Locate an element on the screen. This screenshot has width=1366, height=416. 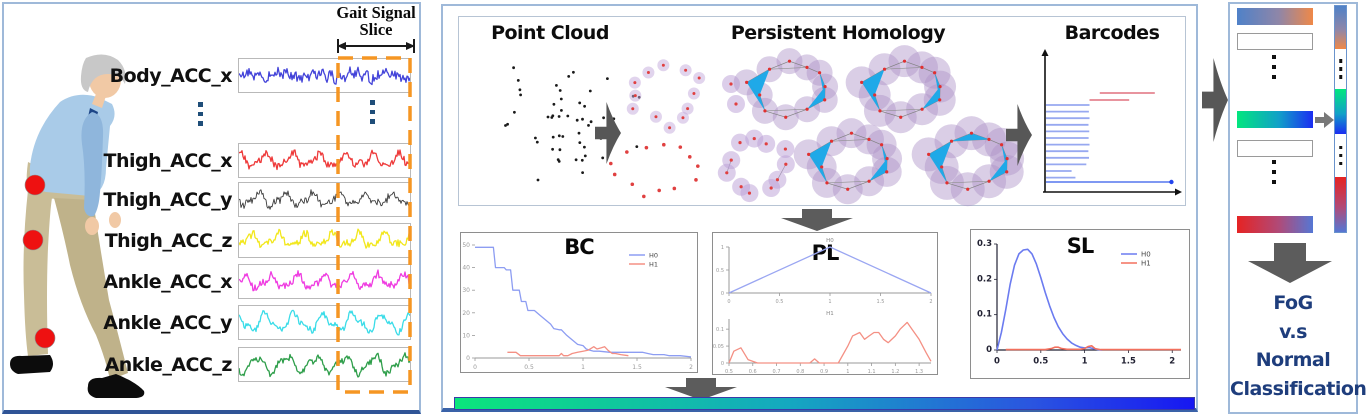
barcode-plot is located at coordinates (1111, 122).